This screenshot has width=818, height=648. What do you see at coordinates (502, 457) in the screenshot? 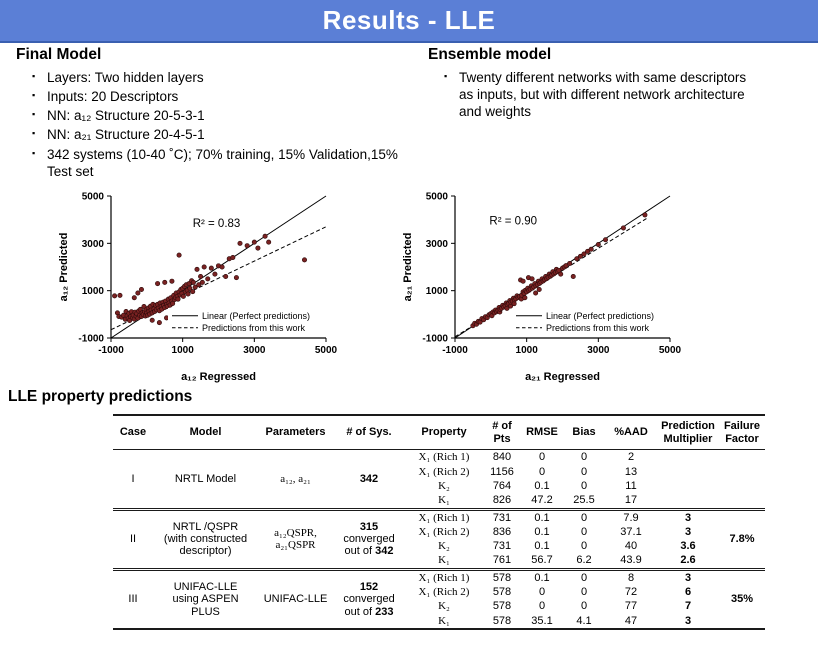
I see `pts-cell: 840` at bounding box center [502, 457].